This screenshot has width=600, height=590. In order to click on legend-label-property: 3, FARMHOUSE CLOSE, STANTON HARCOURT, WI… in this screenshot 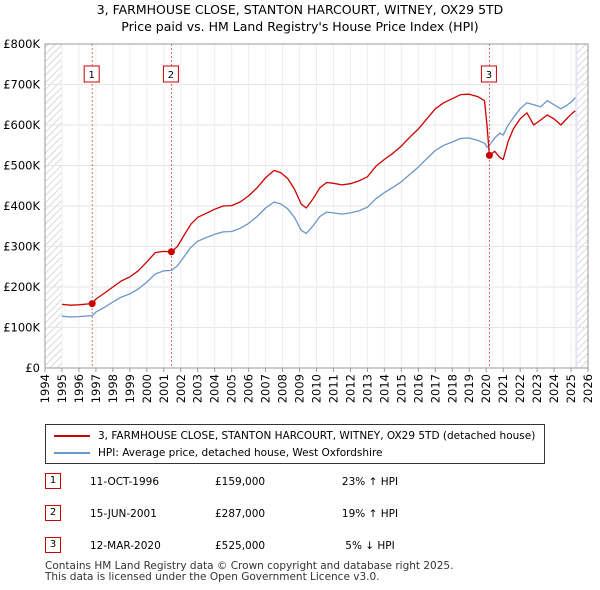, I will do `click(317, 436)`.